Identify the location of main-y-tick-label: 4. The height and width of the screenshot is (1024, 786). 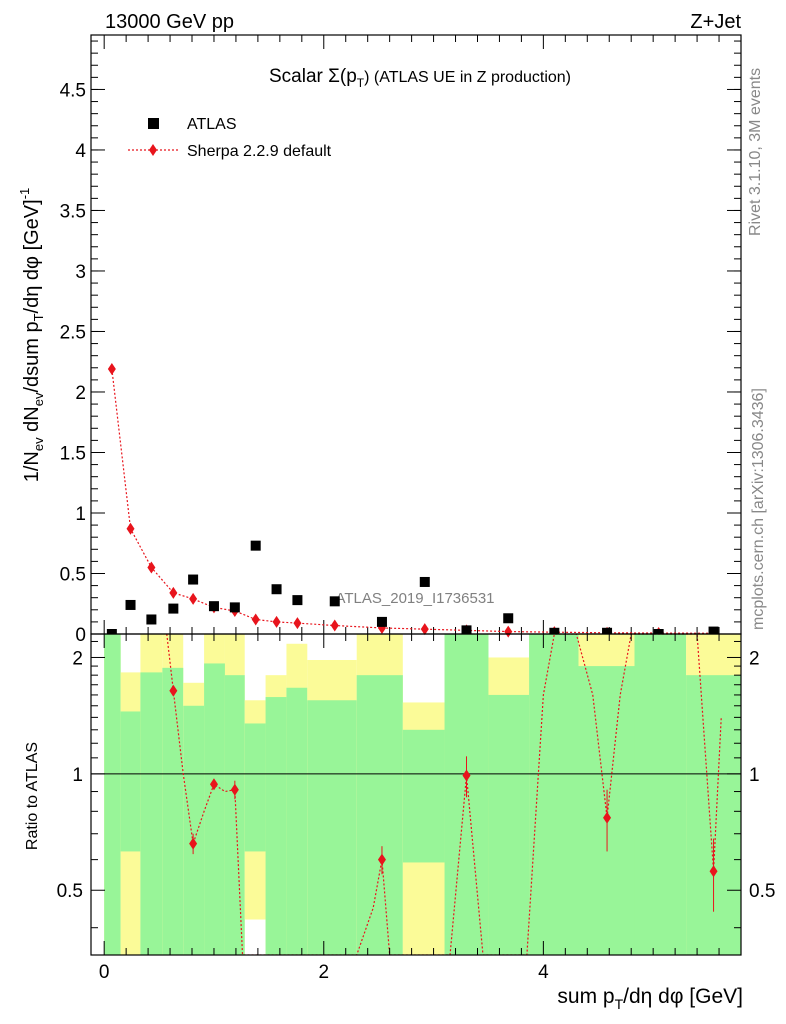
(80, 151).